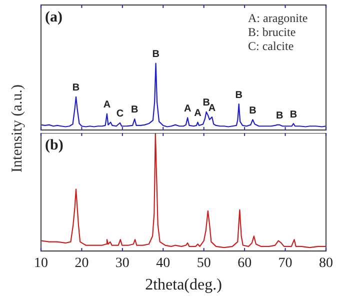 The image size is (339, 301). What do you see at coordinates (53, 17) in the screenshot?
I see `chart-title: (a)` at bounding box center [53, 17].